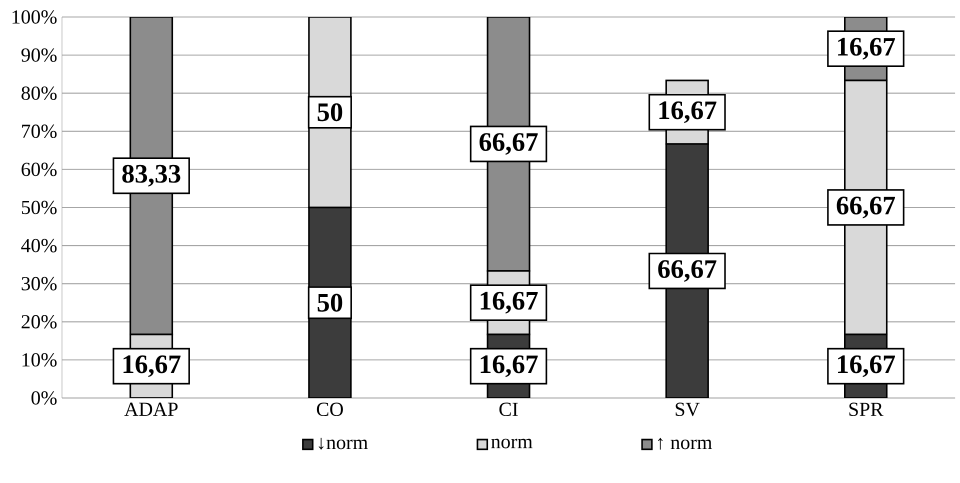  What do you see at coordinates (329, 409) in the screenshot?
I see `x-tick-label: CO` at bounding box center [329, 409].